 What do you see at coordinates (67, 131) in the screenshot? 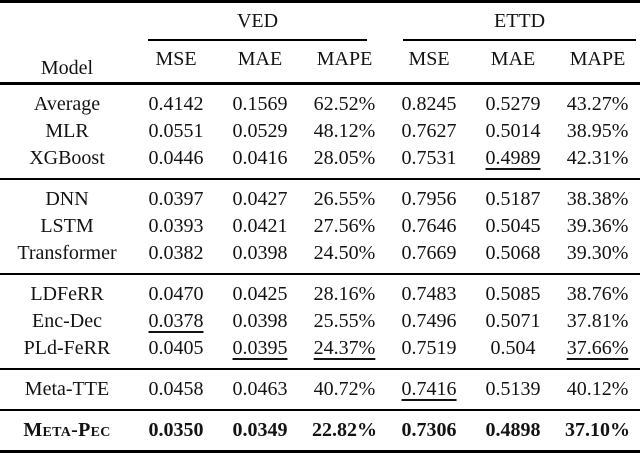
I see `cell-model: MLR` at bounding box center [67, 131].